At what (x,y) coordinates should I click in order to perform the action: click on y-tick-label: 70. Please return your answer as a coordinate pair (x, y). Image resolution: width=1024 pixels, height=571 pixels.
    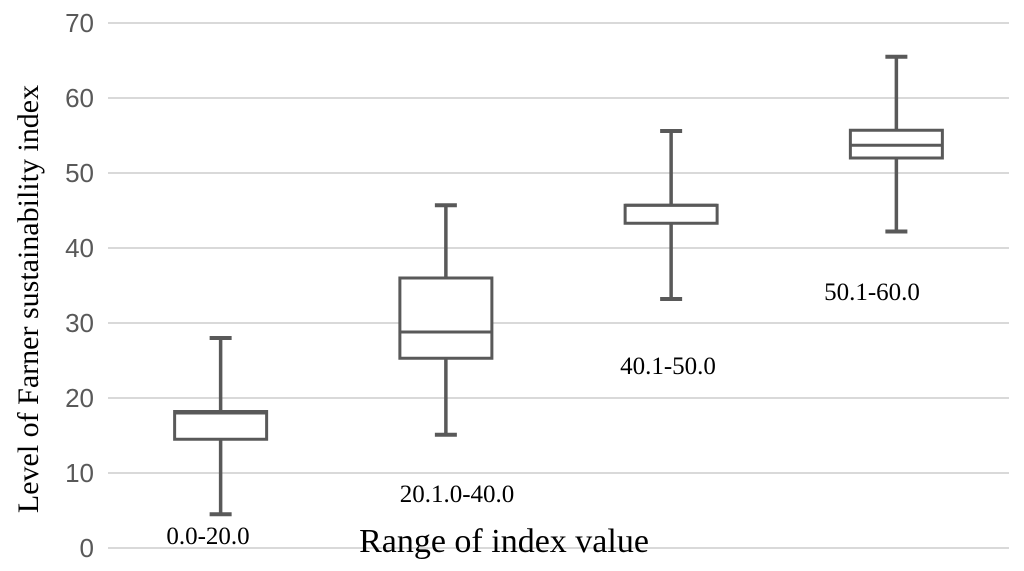
    Looking at the image, I should click on (79, 23).